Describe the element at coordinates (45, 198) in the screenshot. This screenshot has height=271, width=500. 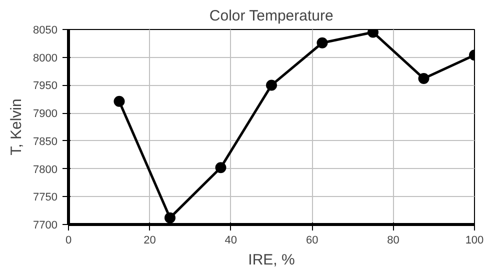
I see `y-tick-label: 7750` at that location.